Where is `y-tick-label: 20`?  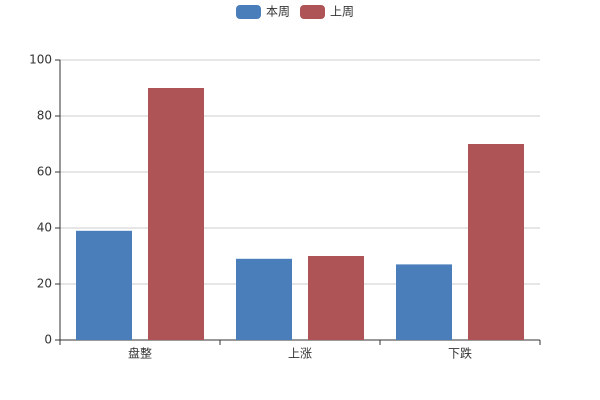
y-tick-label: 20 is located at coordinates (44, 284).